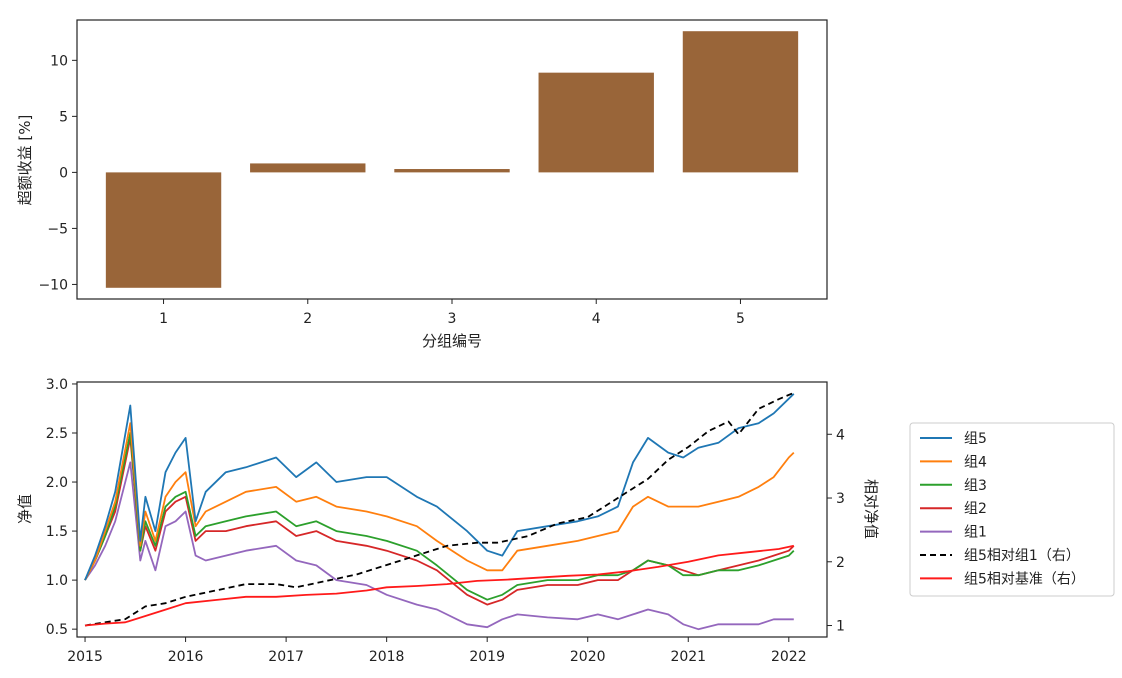 Image resolution: width=1122 pixels, height=678 pixels. I want to click on line-y-tick-label: 2.0, so click(57, 483).